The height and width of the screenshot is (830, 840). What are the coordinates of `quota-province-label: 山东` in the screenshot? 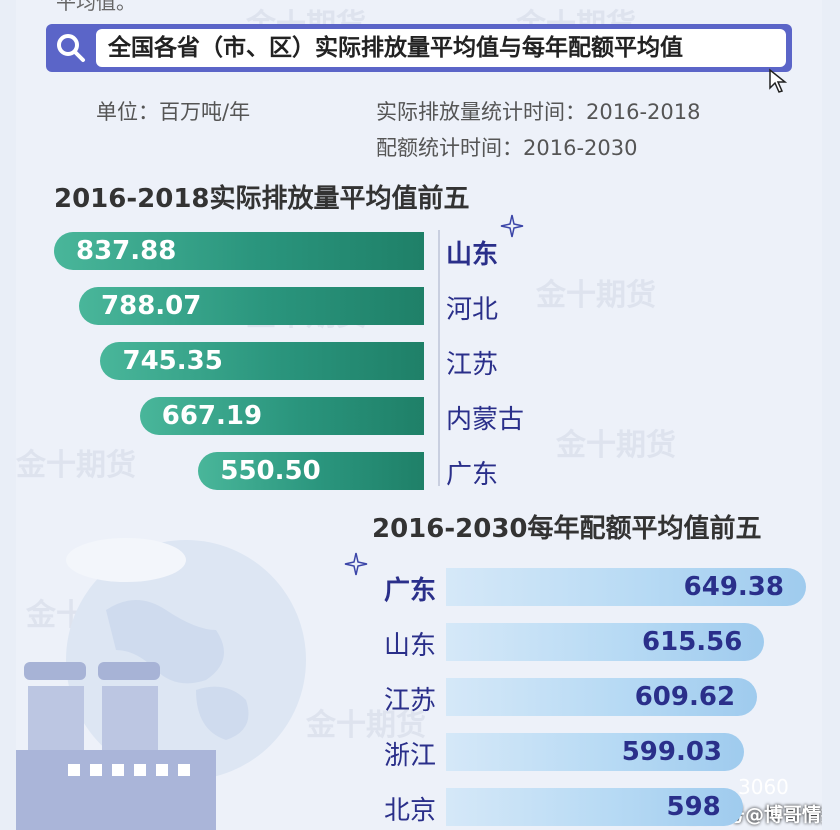 It's located at (409, 646).